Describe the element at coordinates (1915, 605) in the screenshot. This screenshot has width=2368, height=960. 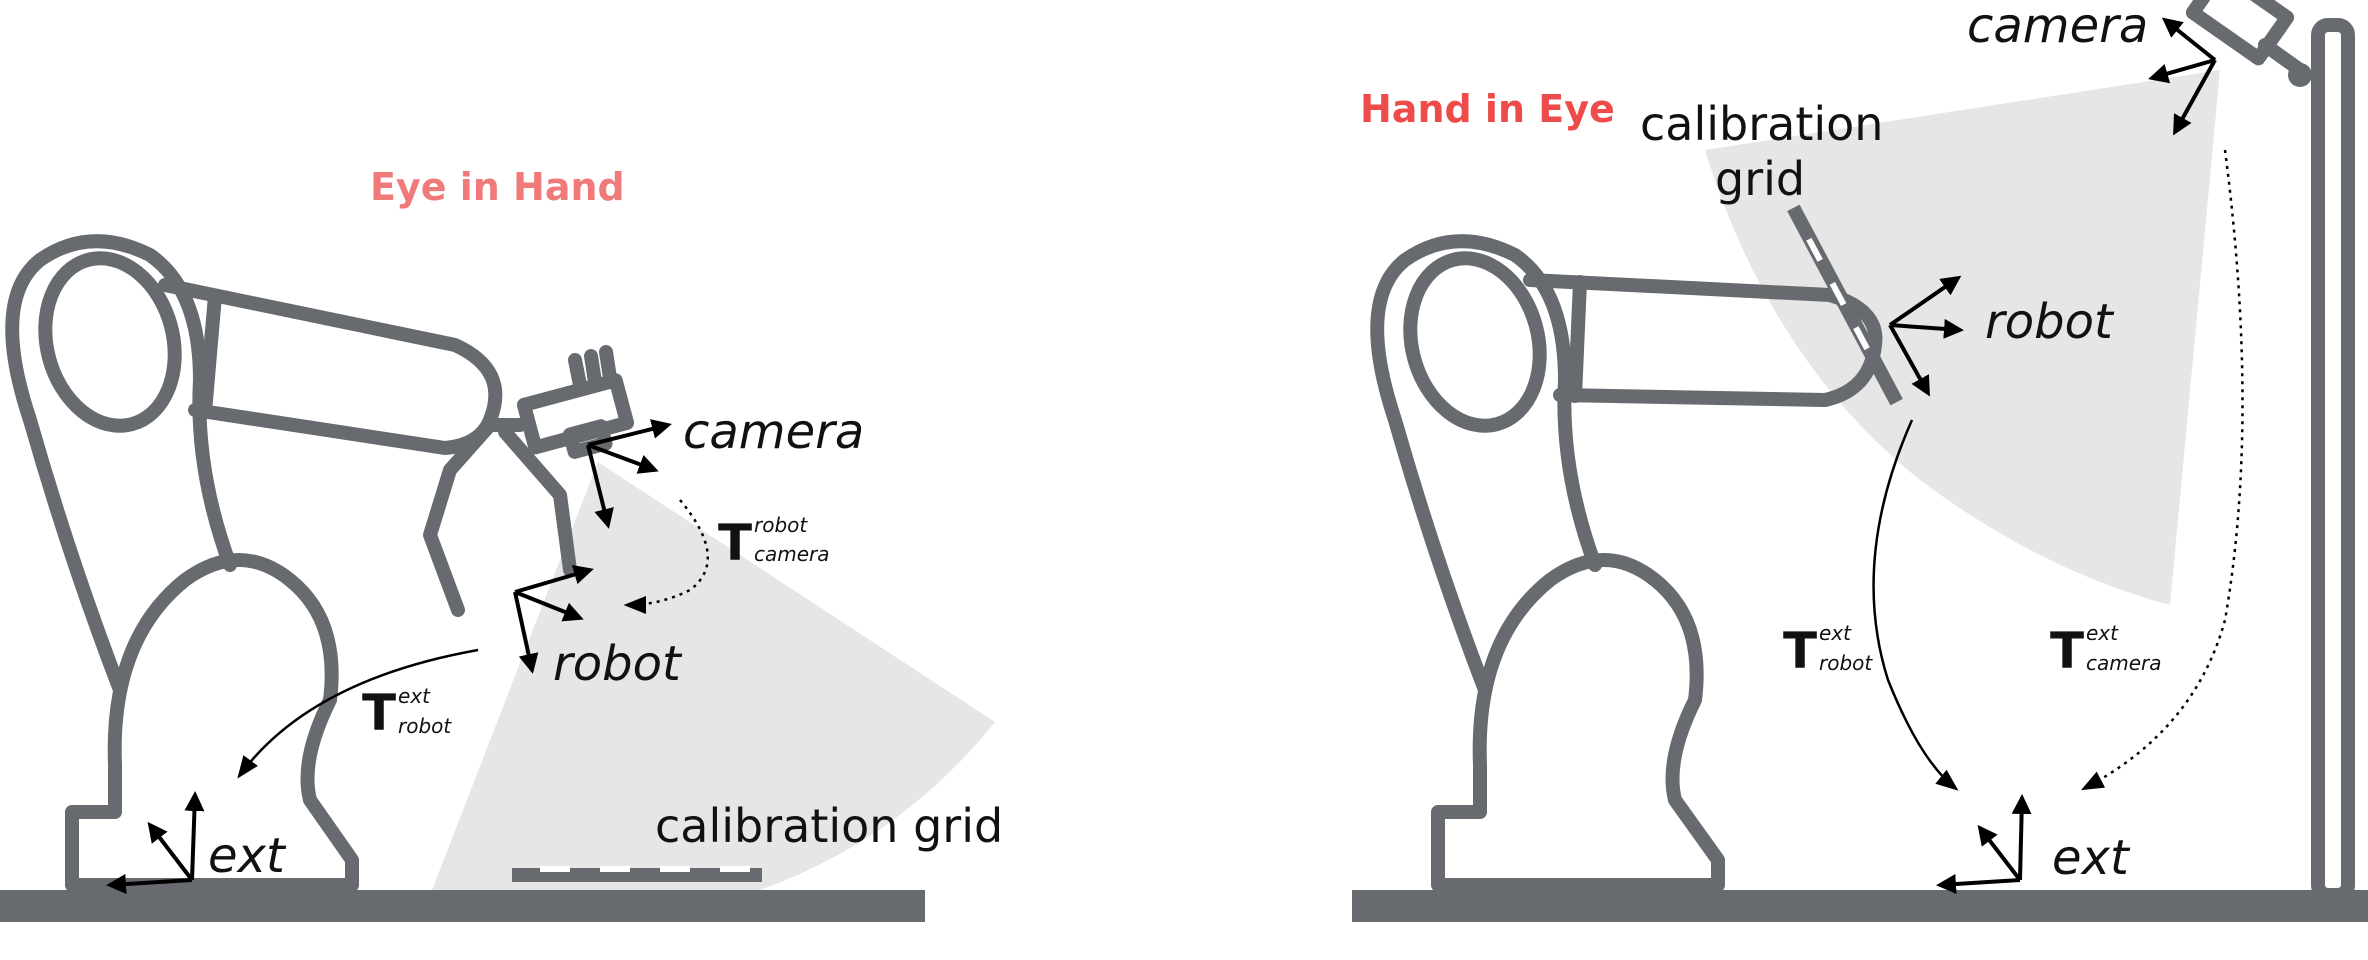
I see `transform-arrow-ext-robot-right` at that location.